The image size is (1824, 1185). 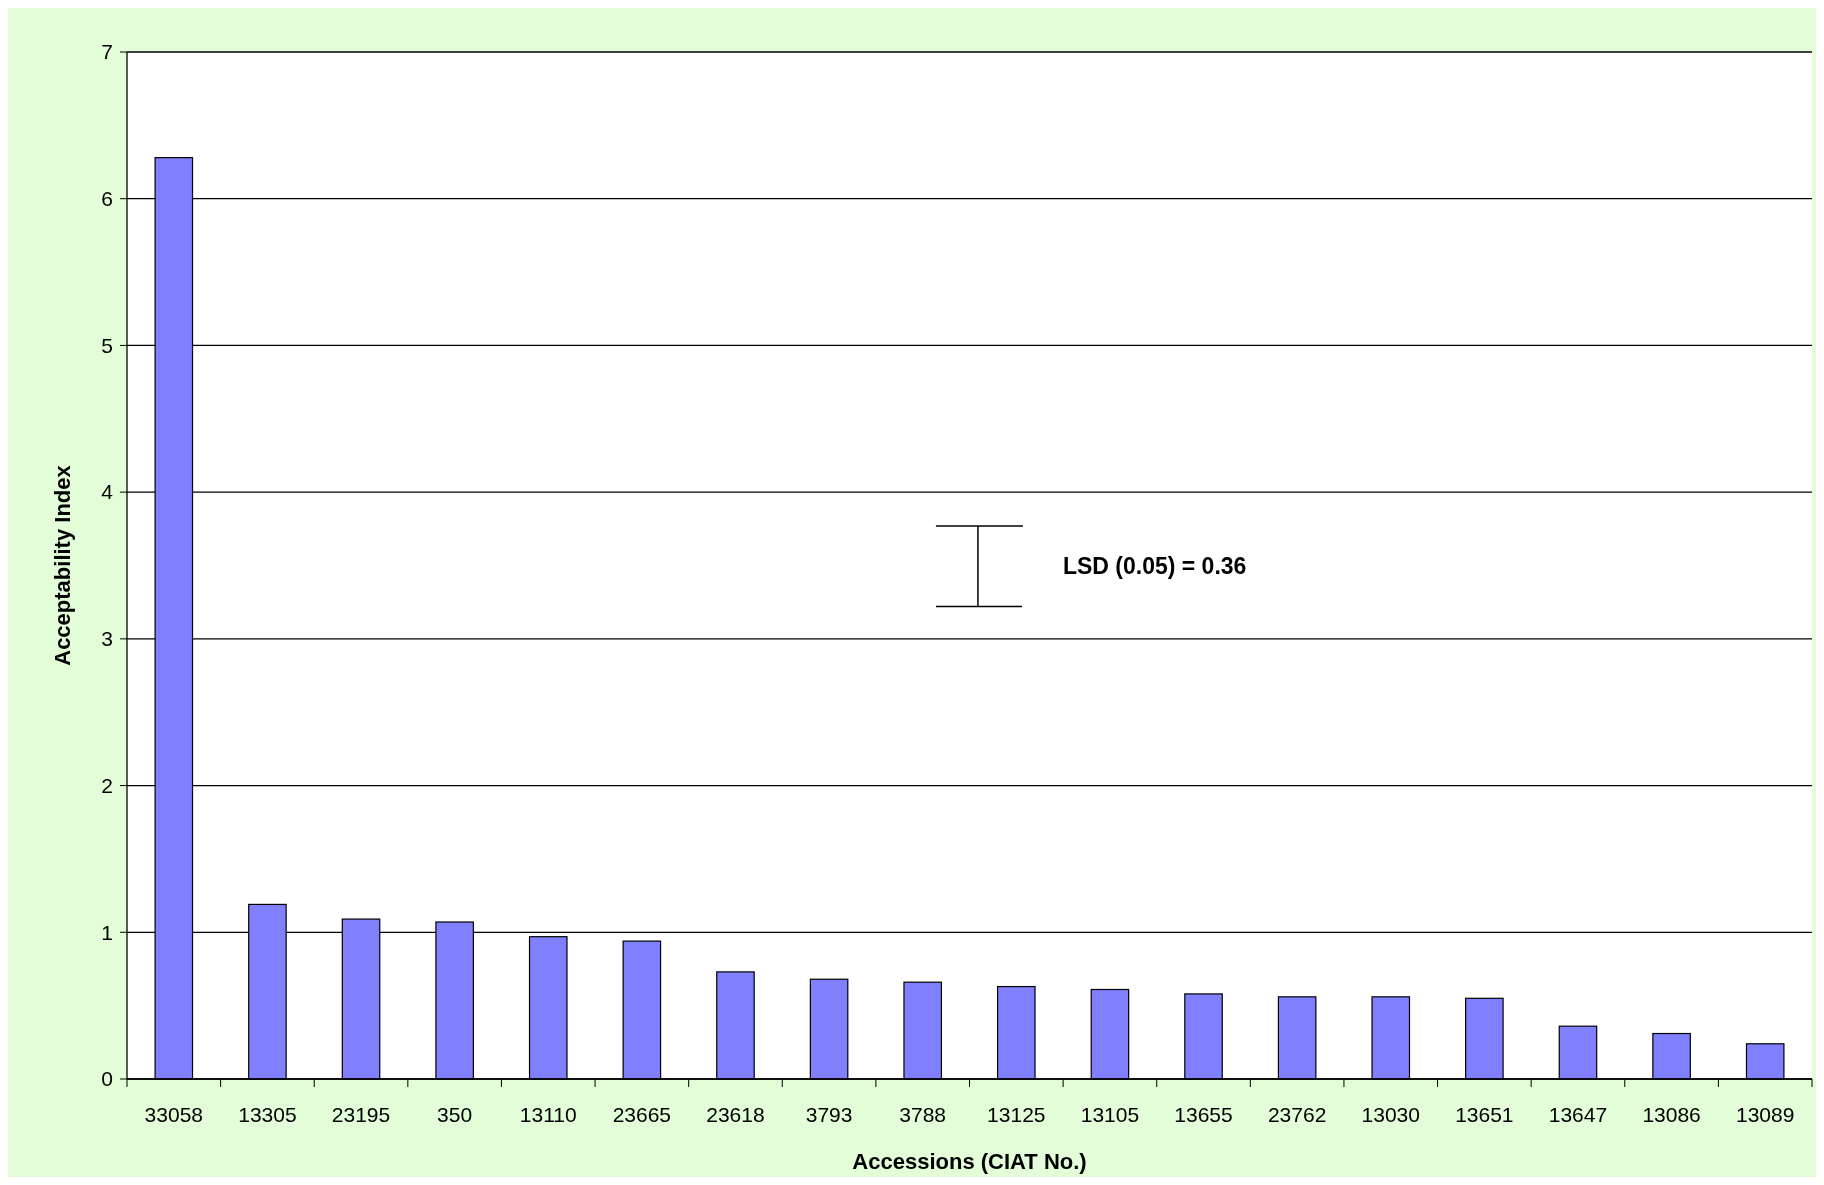 I want to click on x-tick-label: 13647, so click(x=1578, y=1114).